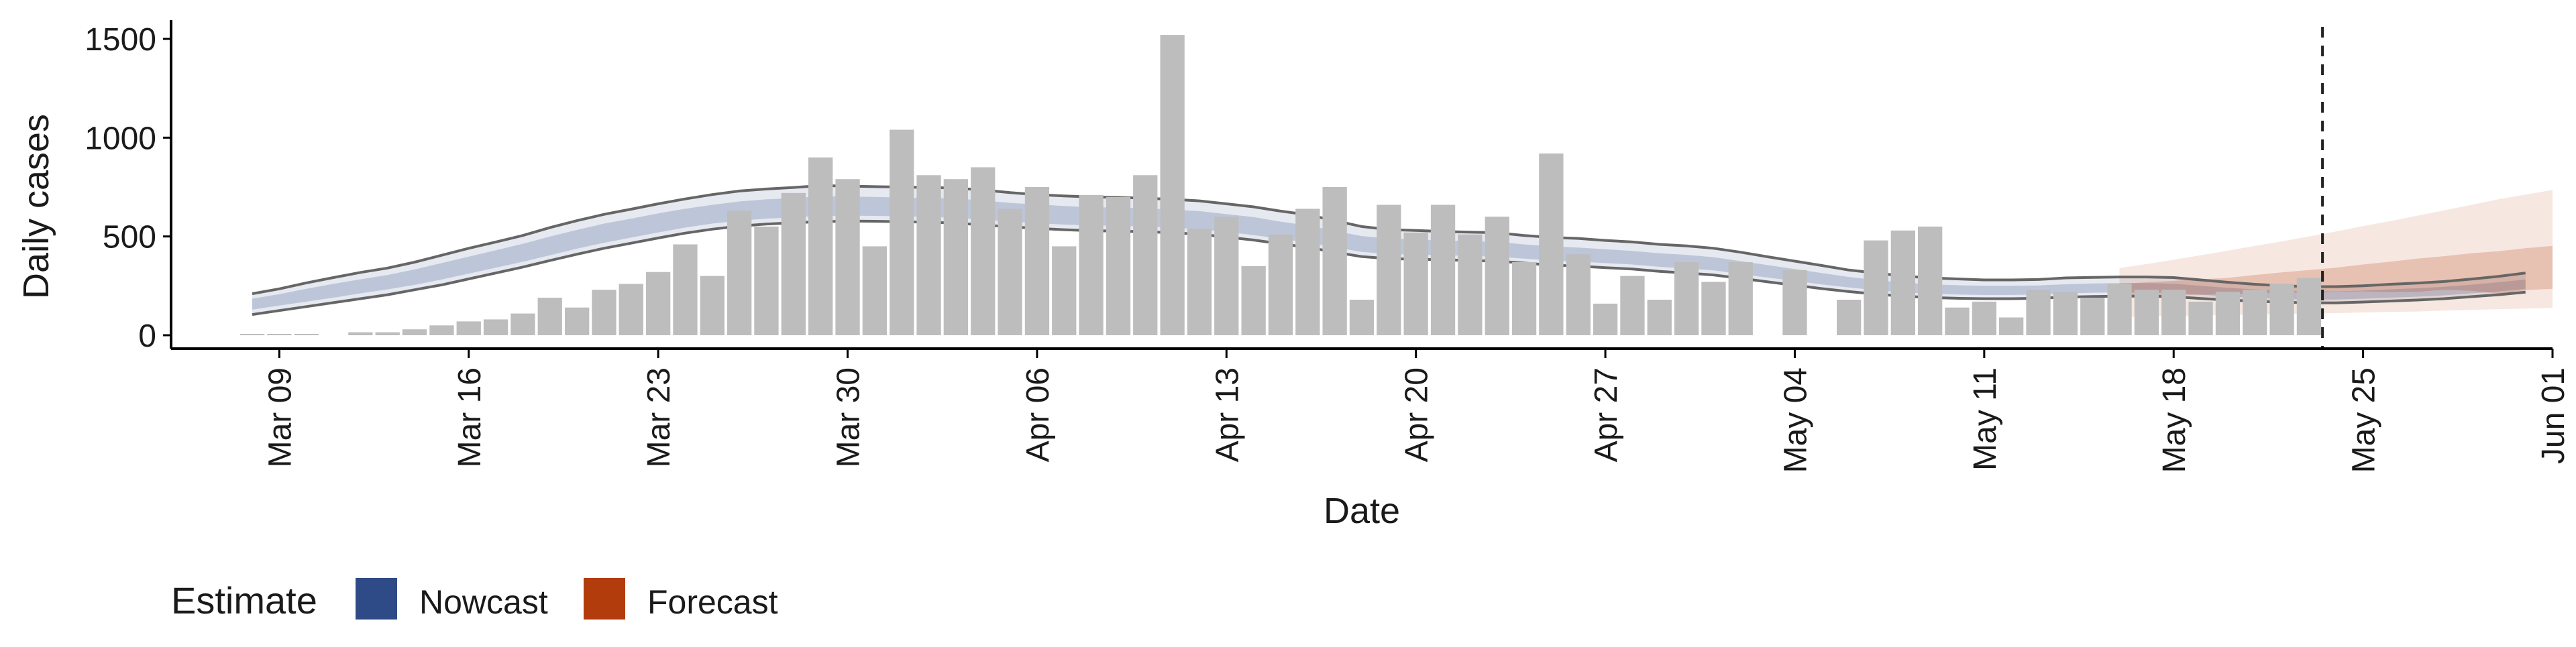 The height and width of the screenshot is (647, 2576). What do you see at coordinates (1985, 419) in the screenshot?
I see `x-tick-label: May 11` at bounding box center [1985, 419].